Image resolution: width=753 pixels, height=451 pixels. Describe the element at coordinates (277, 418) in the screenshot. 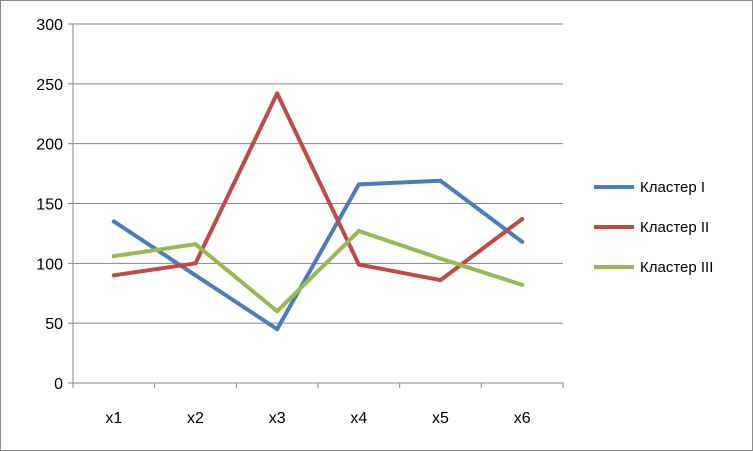

I see `x-tick-label: x3` at that location.